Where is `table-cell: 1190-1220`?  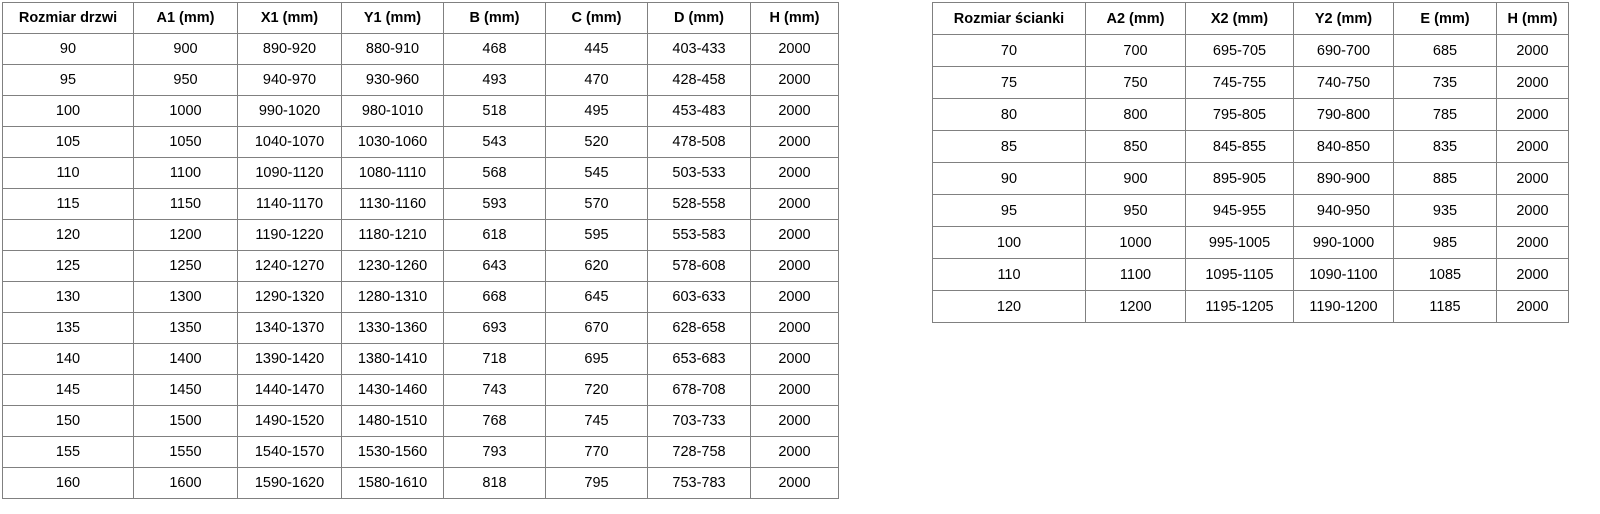
table-cell: 1190-1220 is located at coordinates (289, 235).